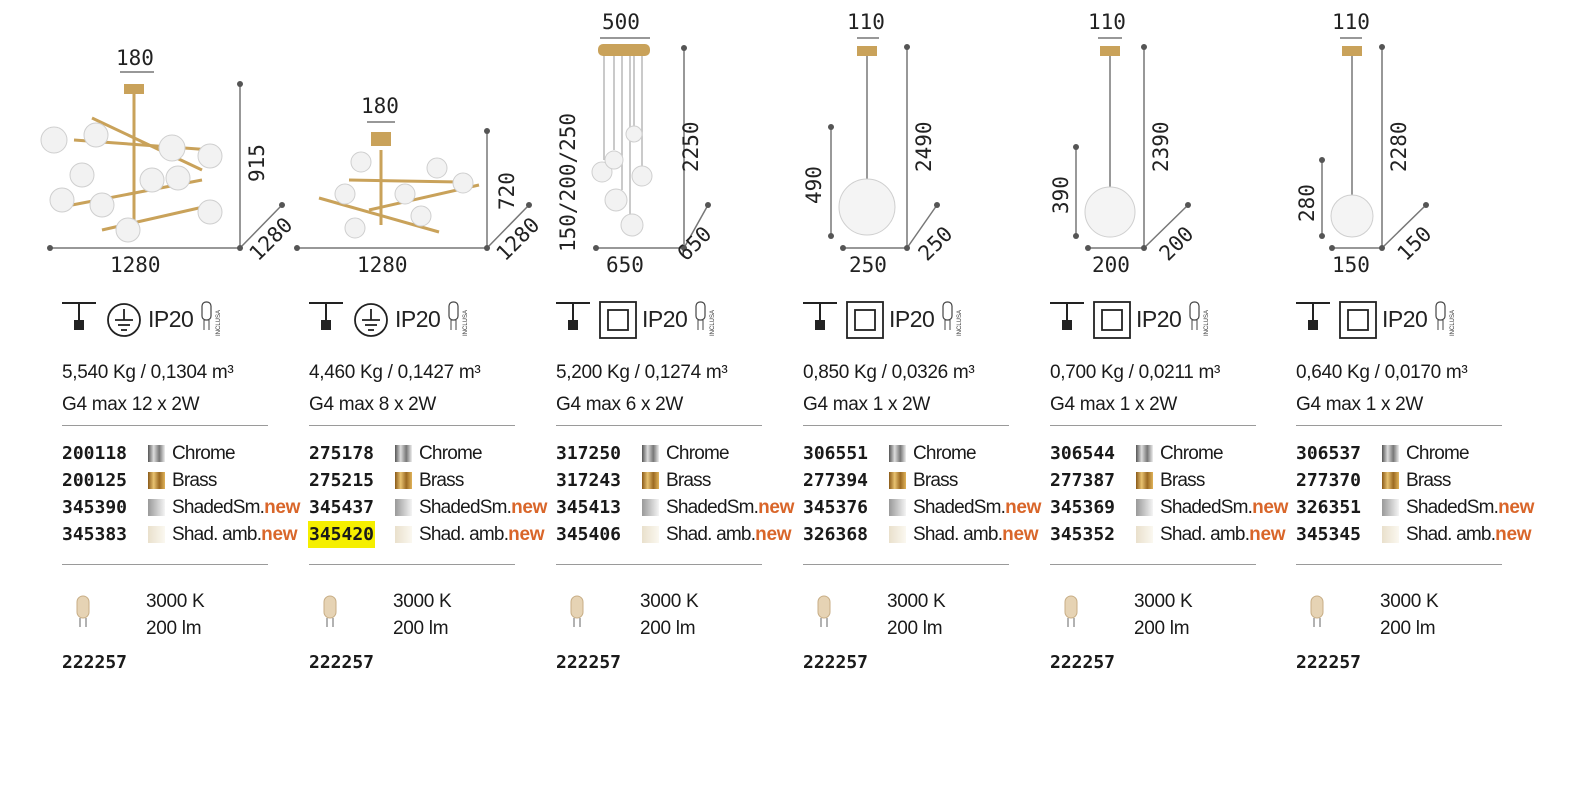 The height and width of the screenshot is (786, 1584). Describe the element at coordinates (1135, 372) in the screenshot. I see `weight-volume: 0,700 Kg / 0,0211 m³` at that location.